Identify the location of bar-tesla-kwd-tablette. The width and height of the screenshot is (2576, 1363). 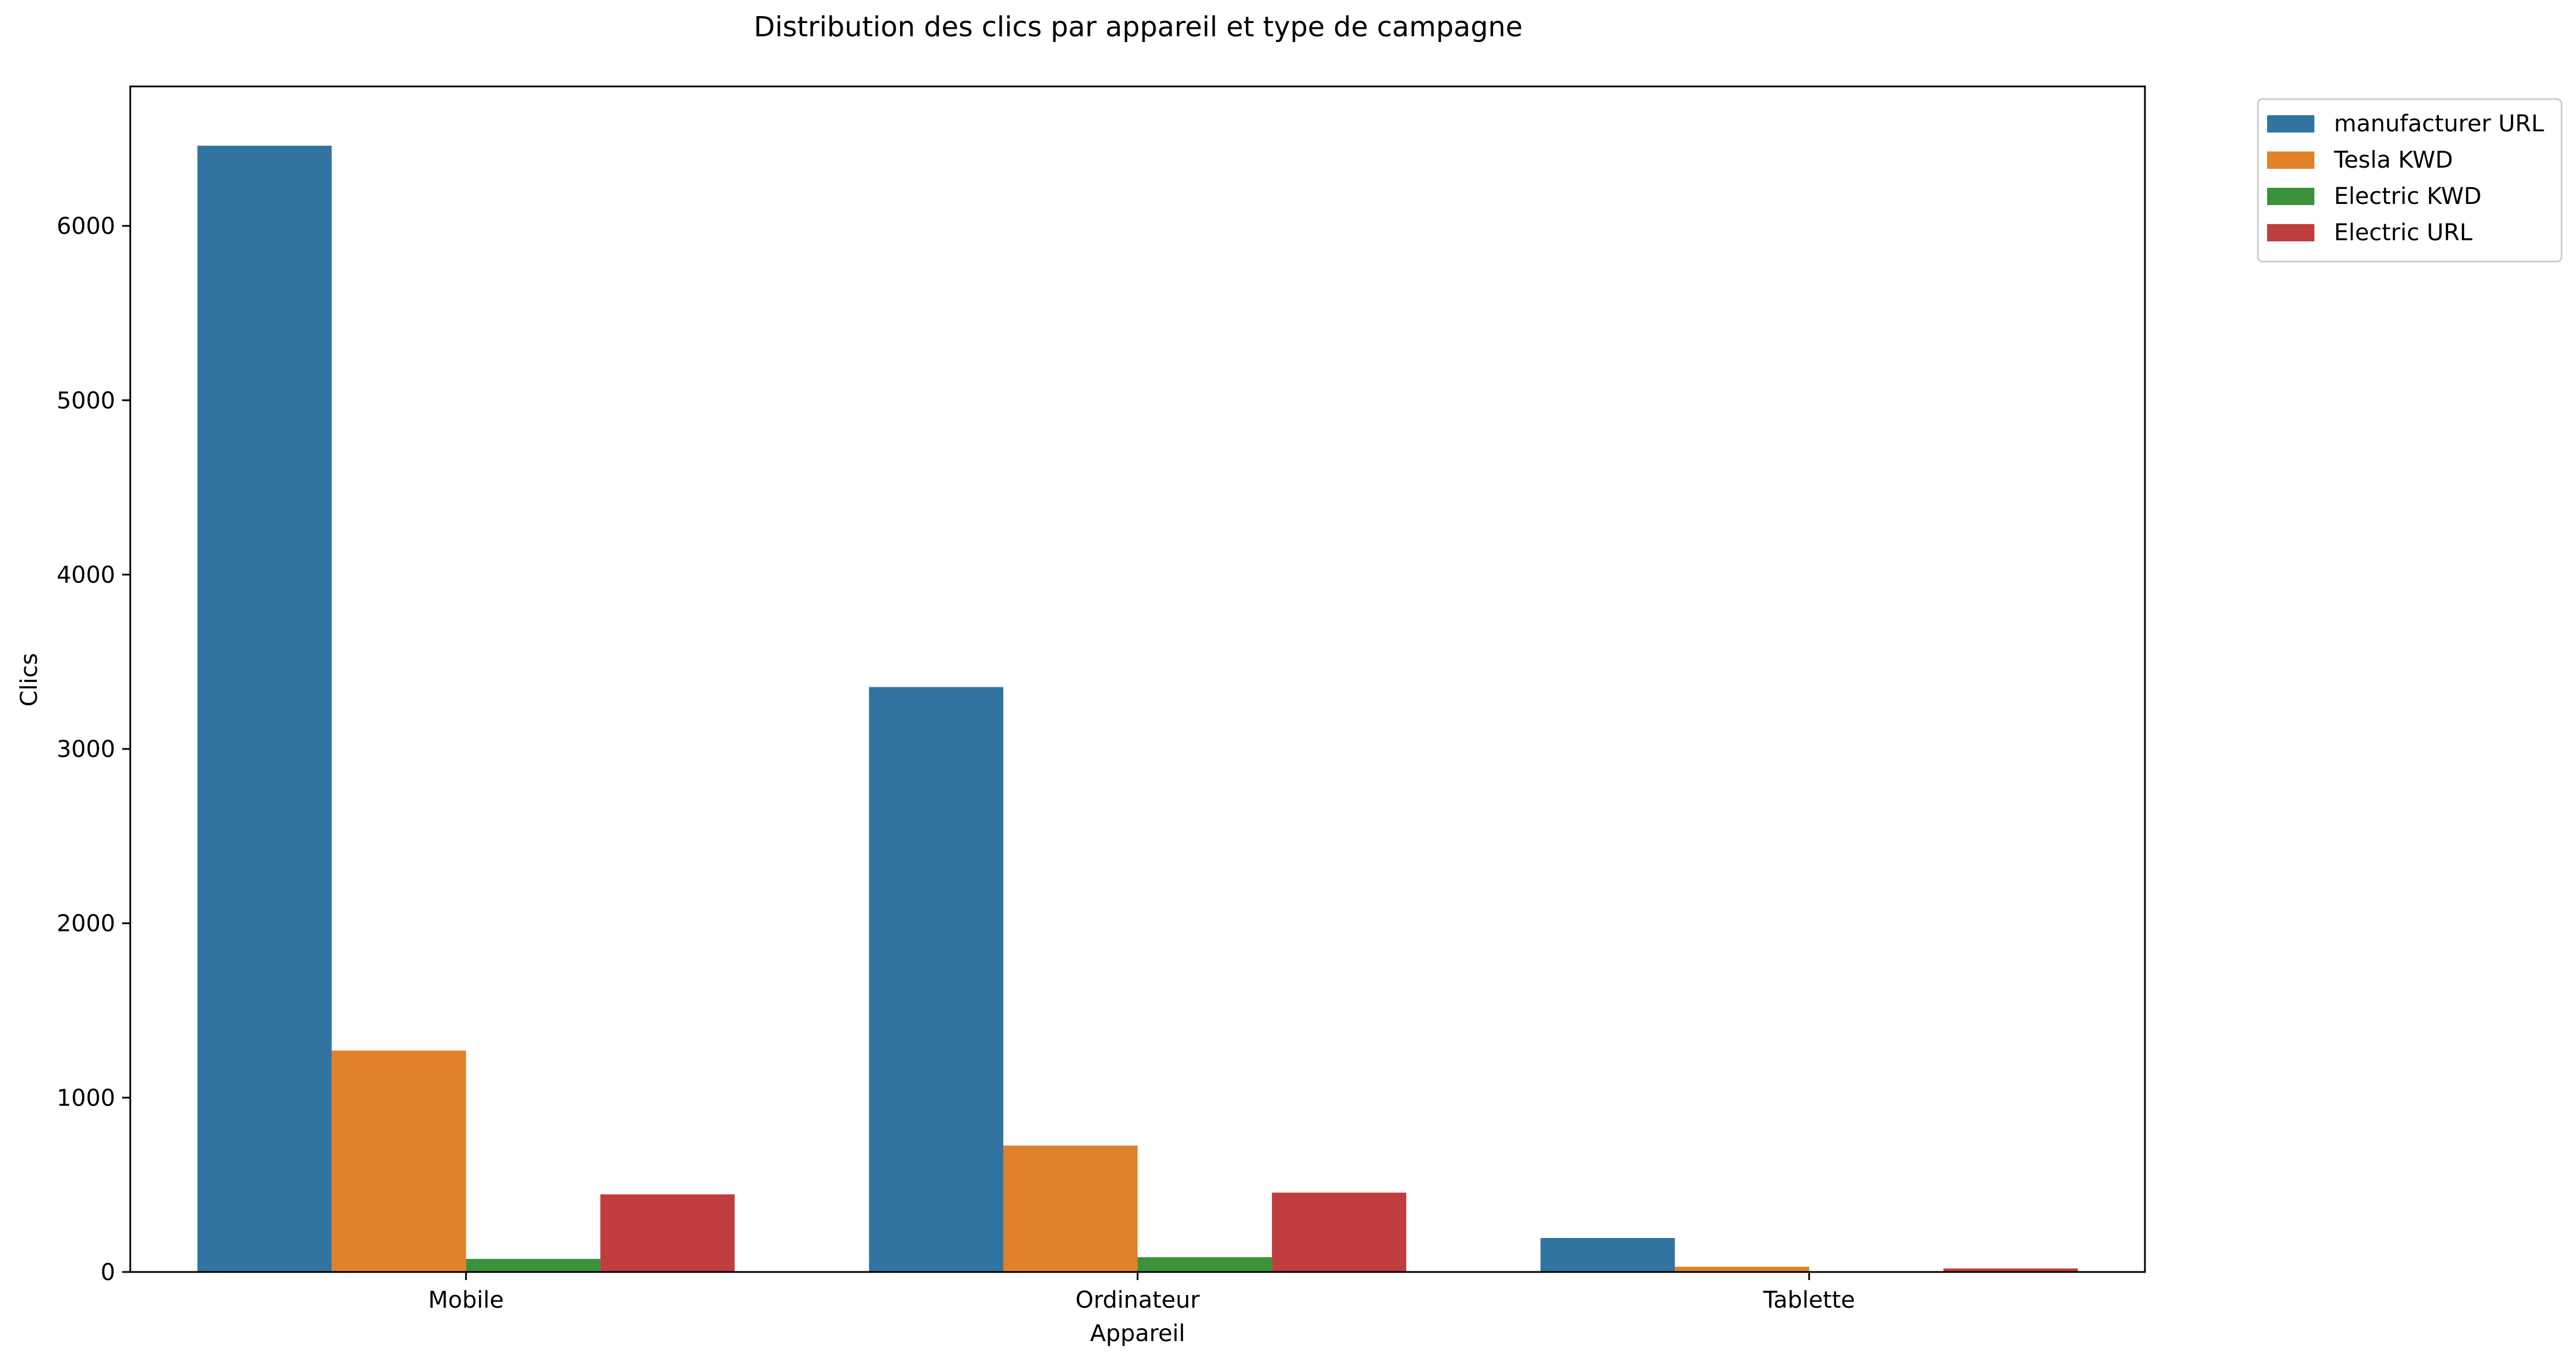
(1742, 1269).